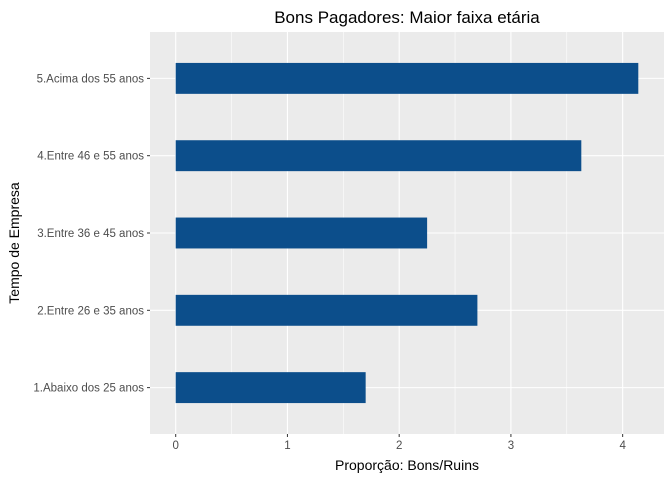  Describe the element at coordinates (91, 79) in the screenshot. I see `y-tick-label: 5.Acima dos 55 anos` at that location.